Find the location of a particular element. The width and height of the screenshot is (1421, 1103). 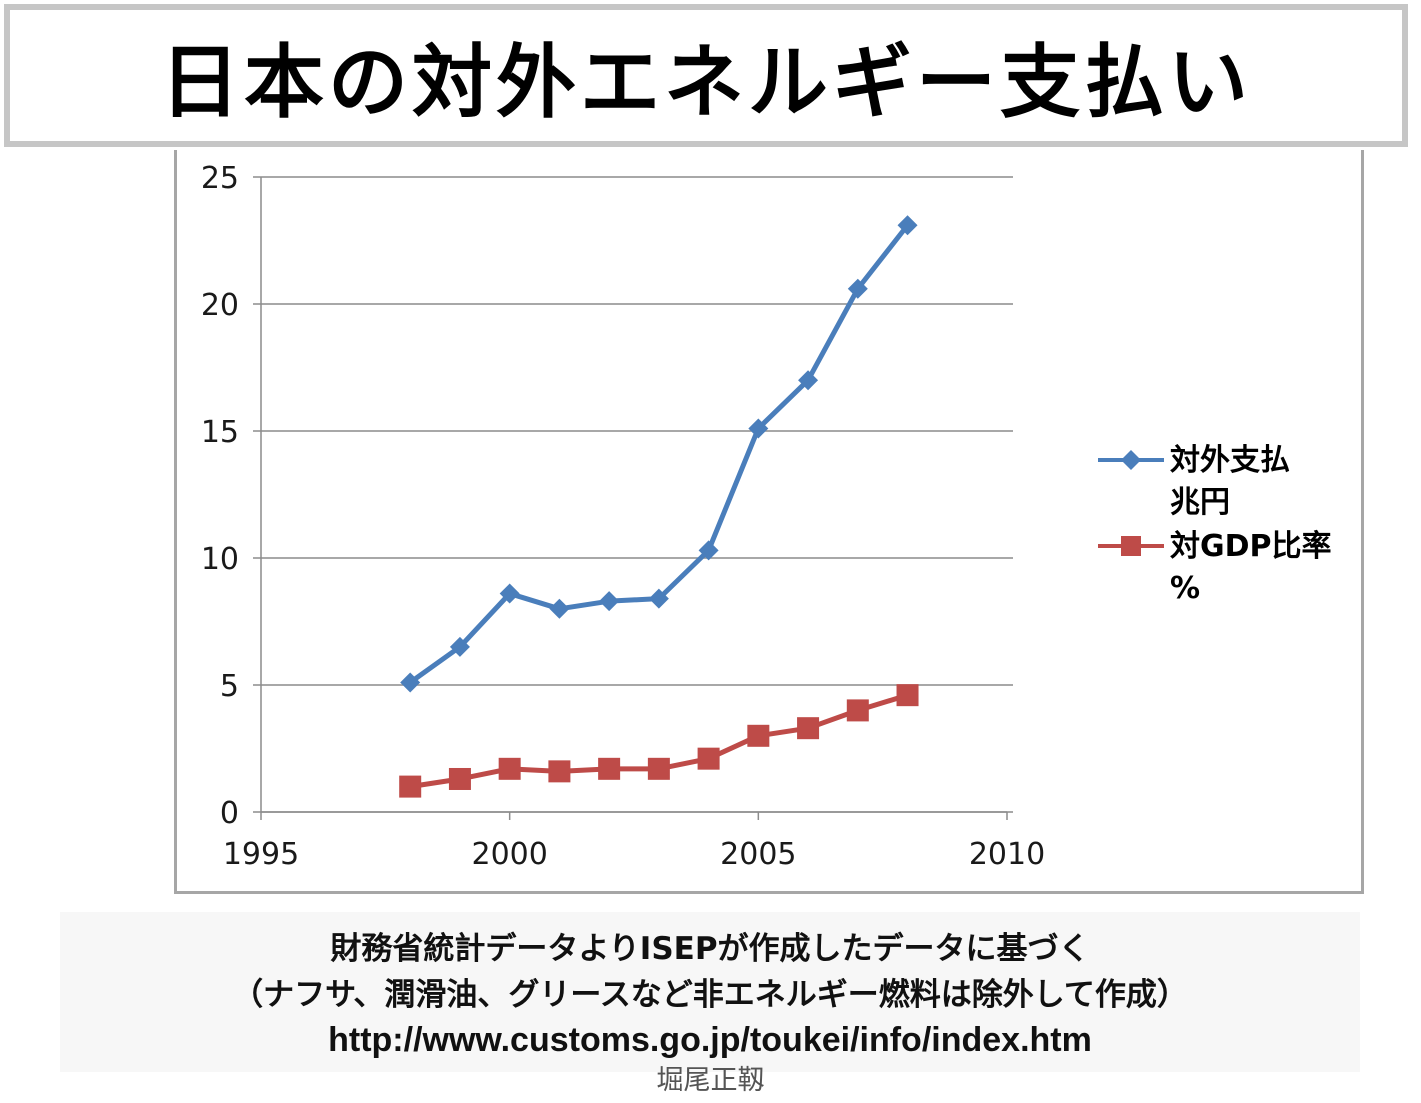

legend-label-payment-line1: 対外支払 is located at coordinates (1230, 460).